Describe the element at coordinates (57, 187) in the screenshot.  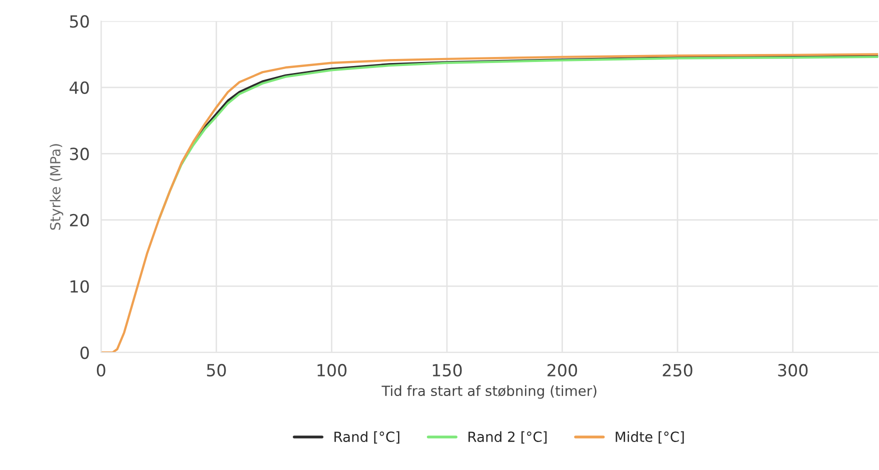
I see `y-axis-title: Styrke (MPa)` at that location.